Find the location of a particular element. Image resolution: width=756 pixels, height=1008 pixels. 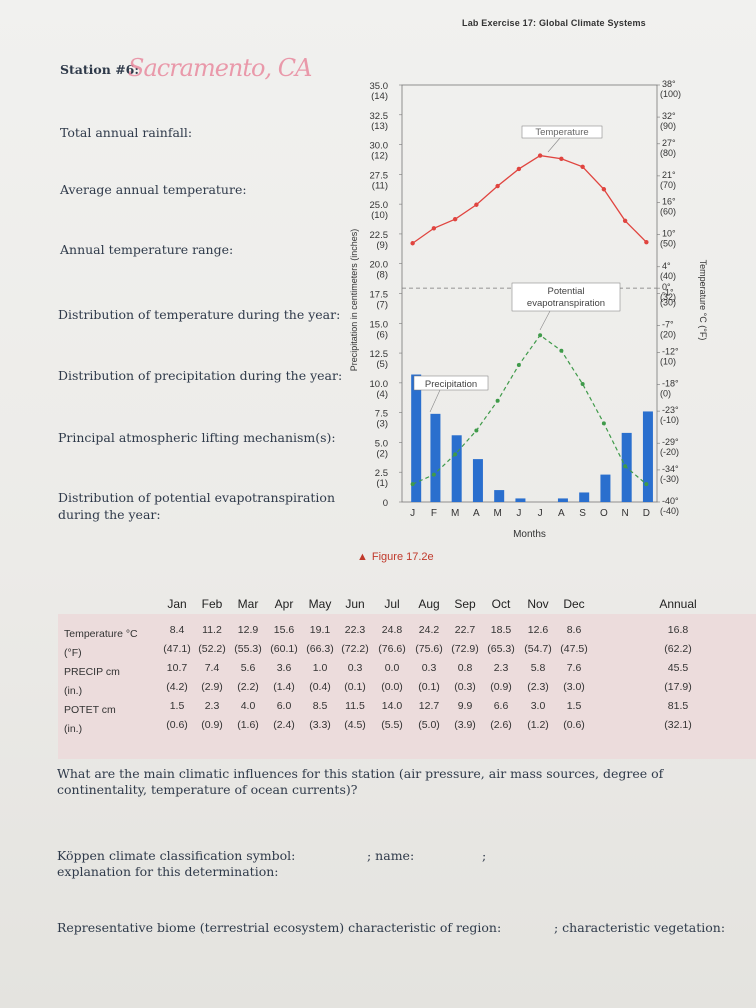

table-cell: (2.4) is located at coordinates (284, 725).